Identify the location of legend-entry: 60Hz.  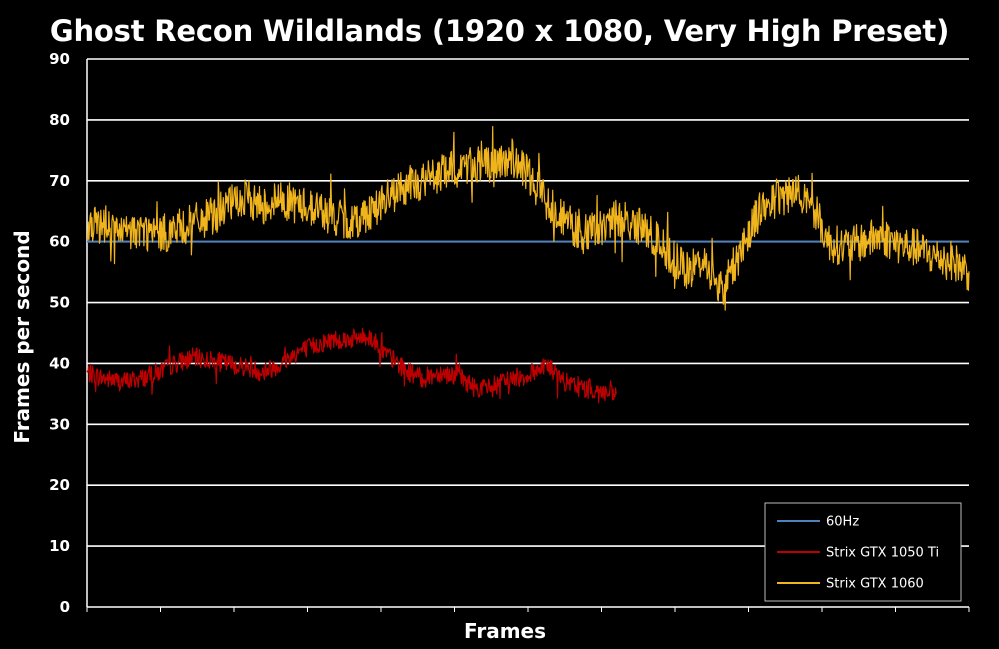
(842, 522).